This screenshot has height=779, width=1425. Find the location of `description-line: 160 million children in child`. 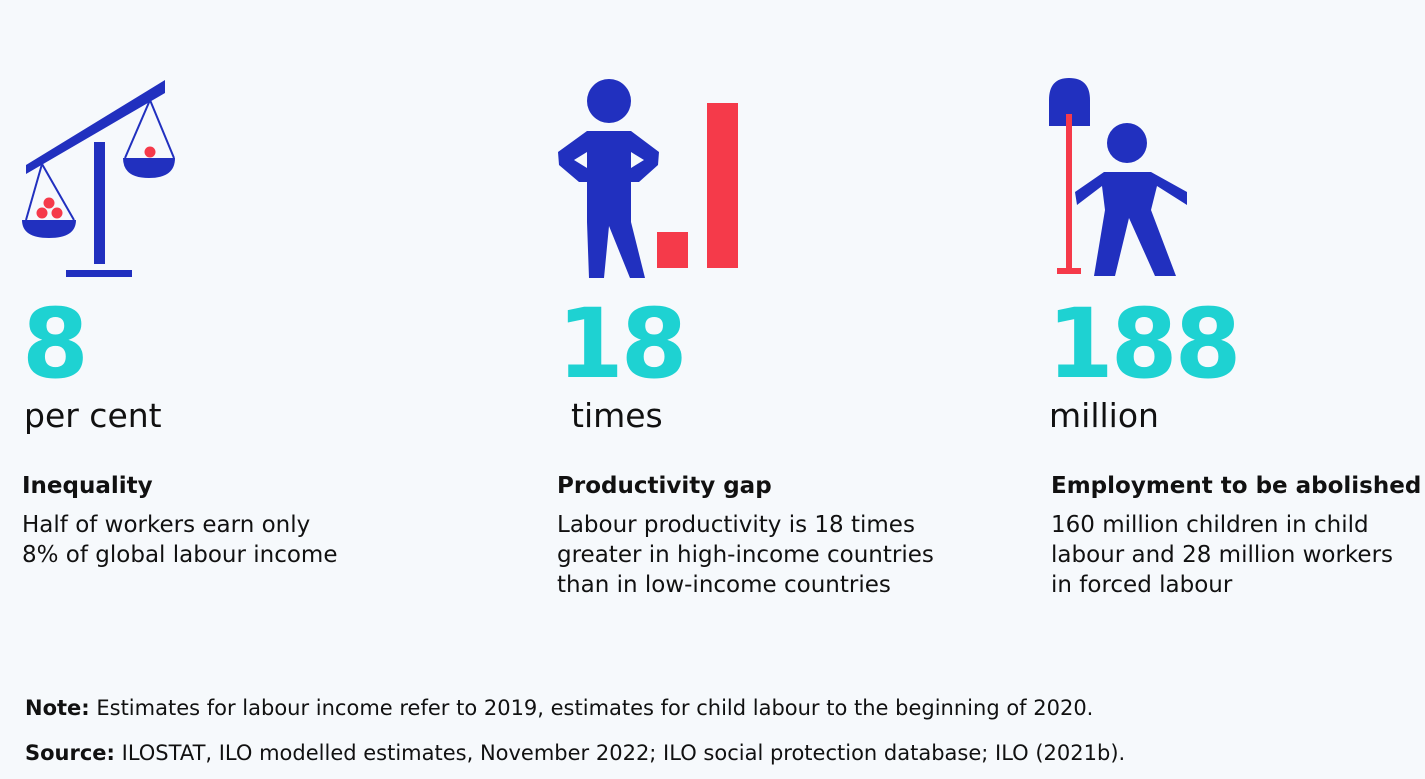

description-line: 160 million children in child is located at coordinates (1210, 525).